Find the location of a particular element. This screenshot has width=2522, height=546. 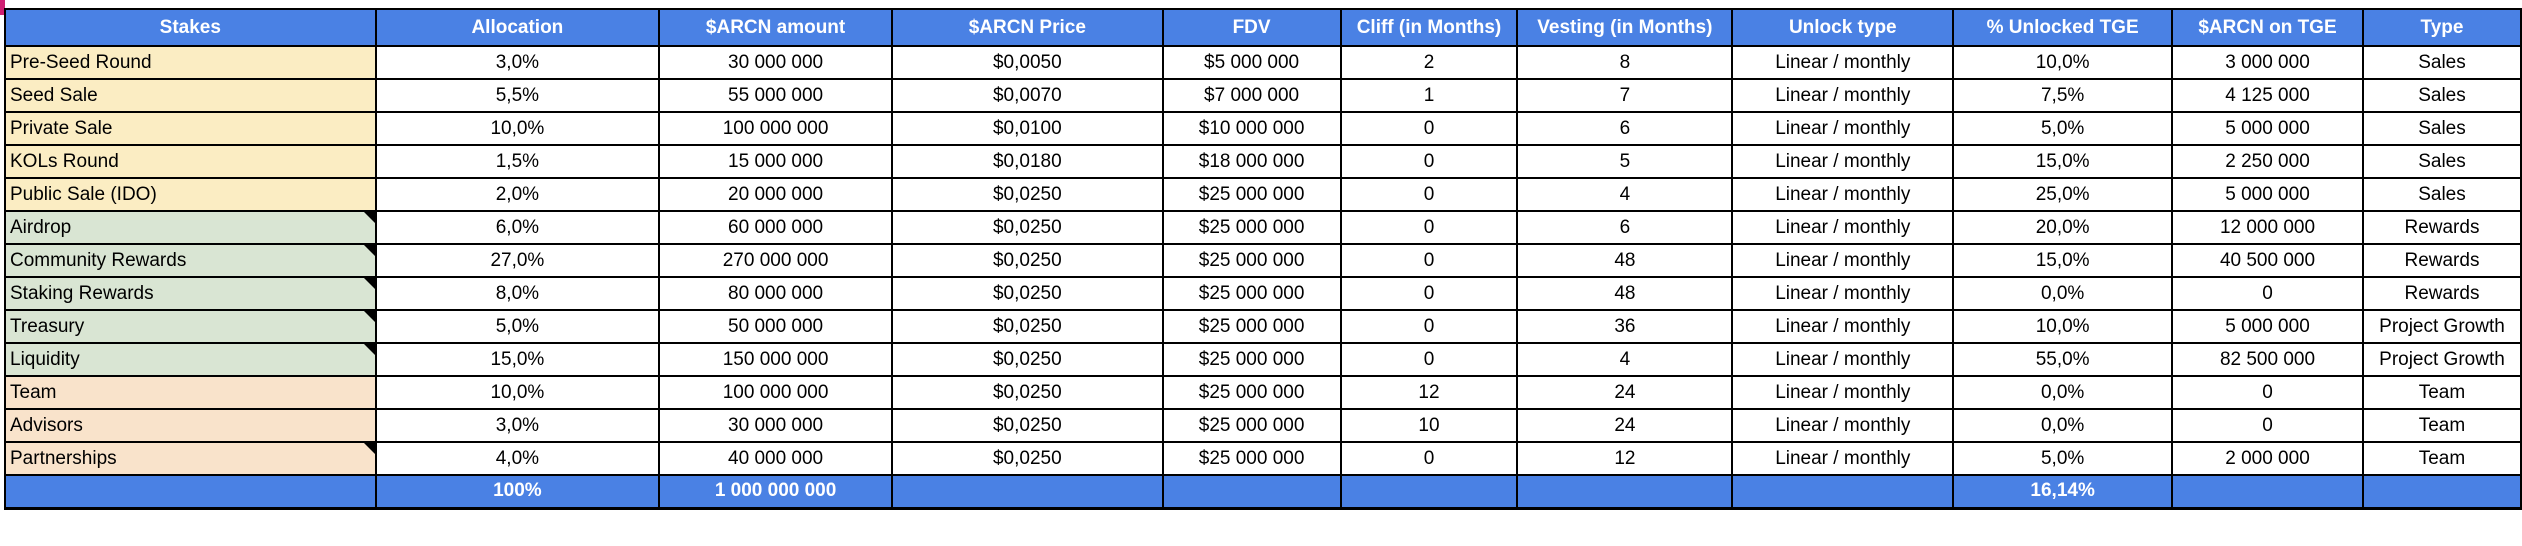

fdv-cell: $18 000 000 is located at coordinates (1251, 161).